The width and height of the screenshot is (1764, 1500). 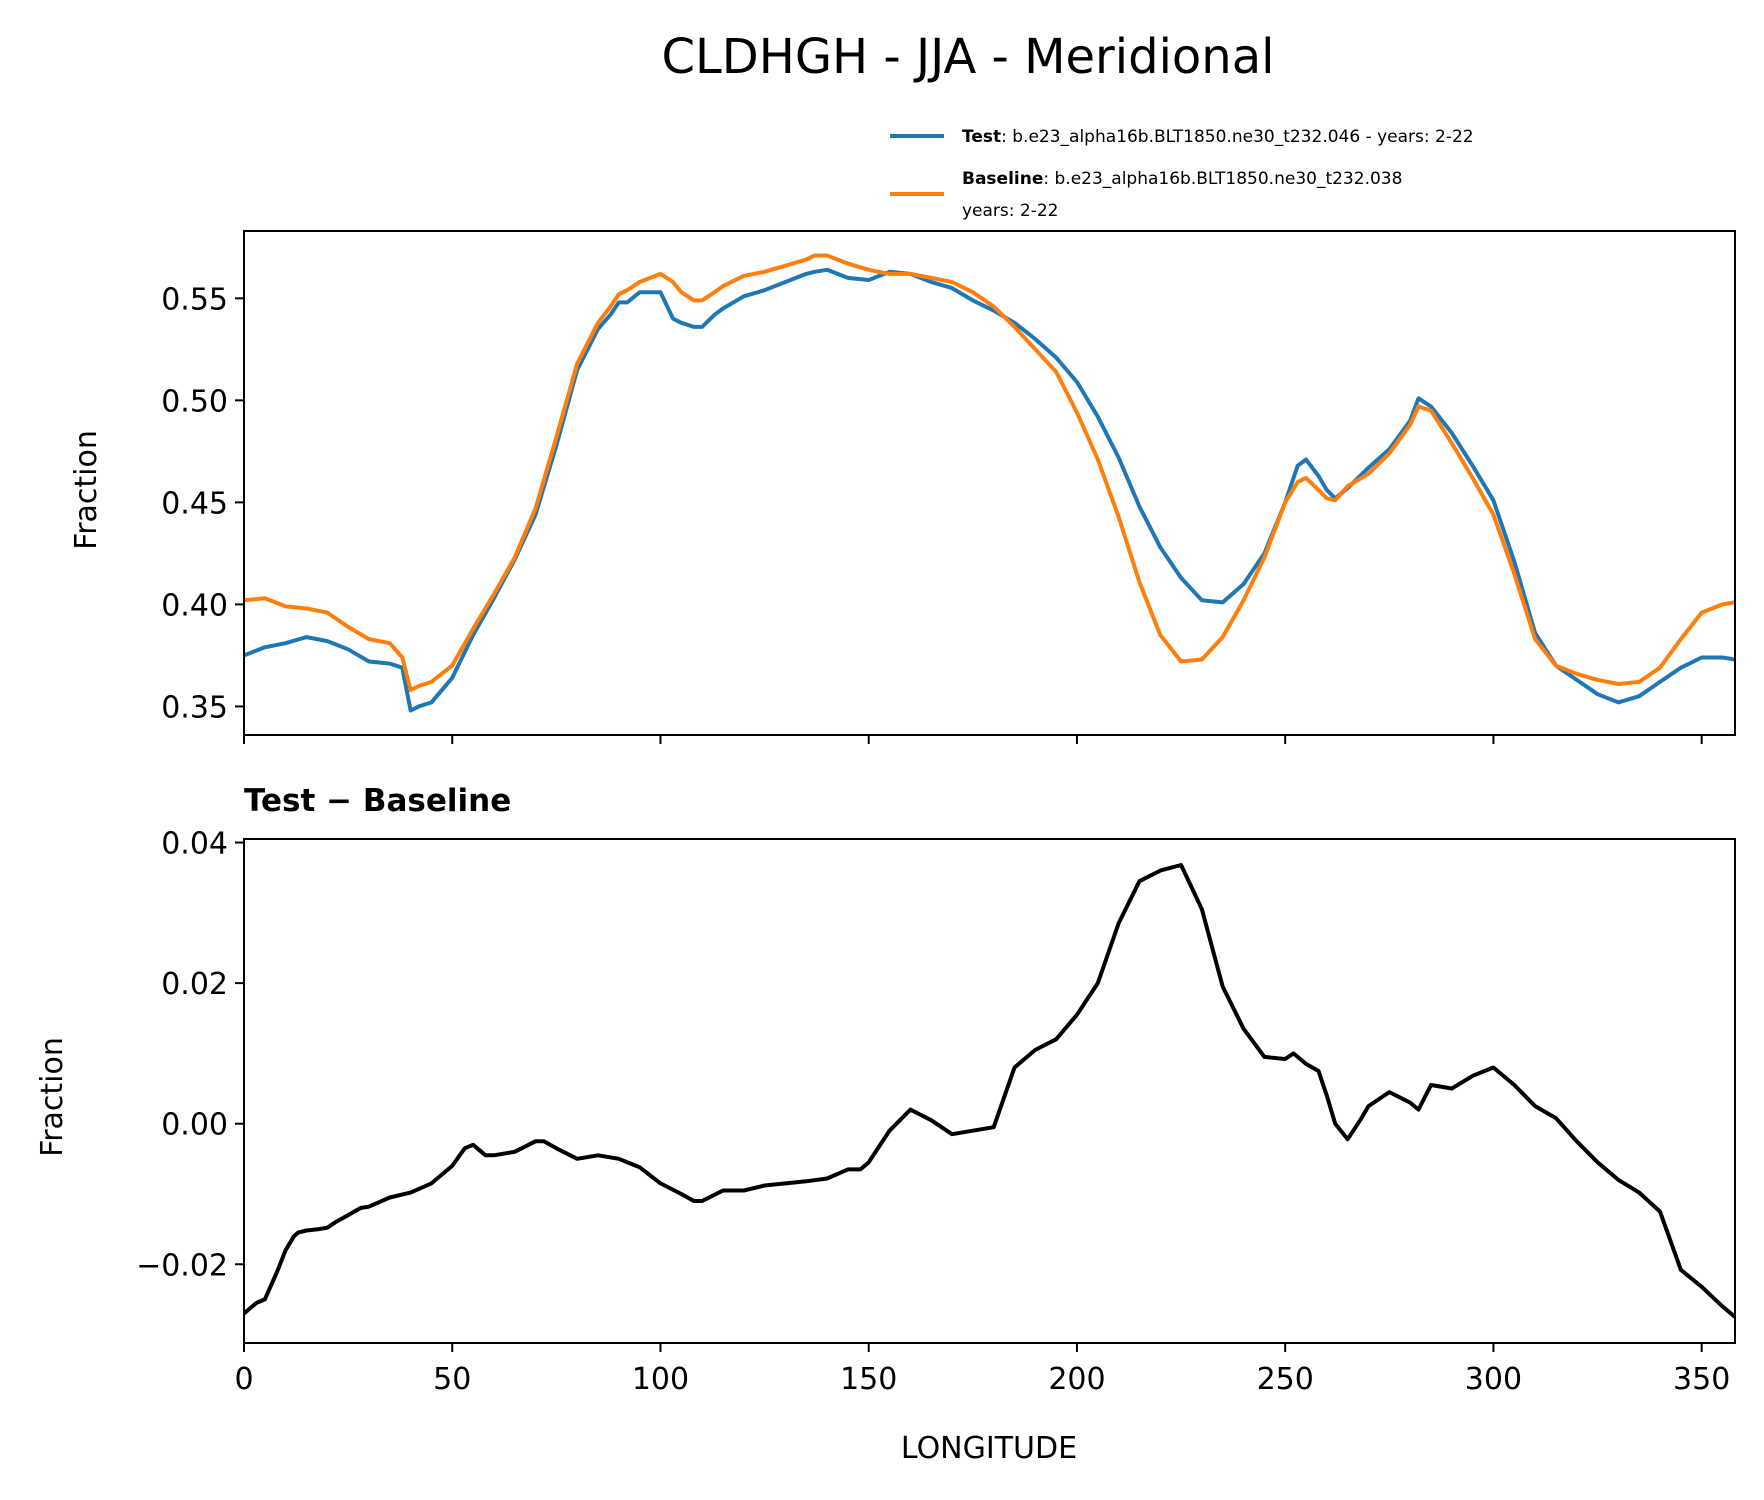 I want to click on top-y-axis-label: Fraction, so click(x=86, y=490).